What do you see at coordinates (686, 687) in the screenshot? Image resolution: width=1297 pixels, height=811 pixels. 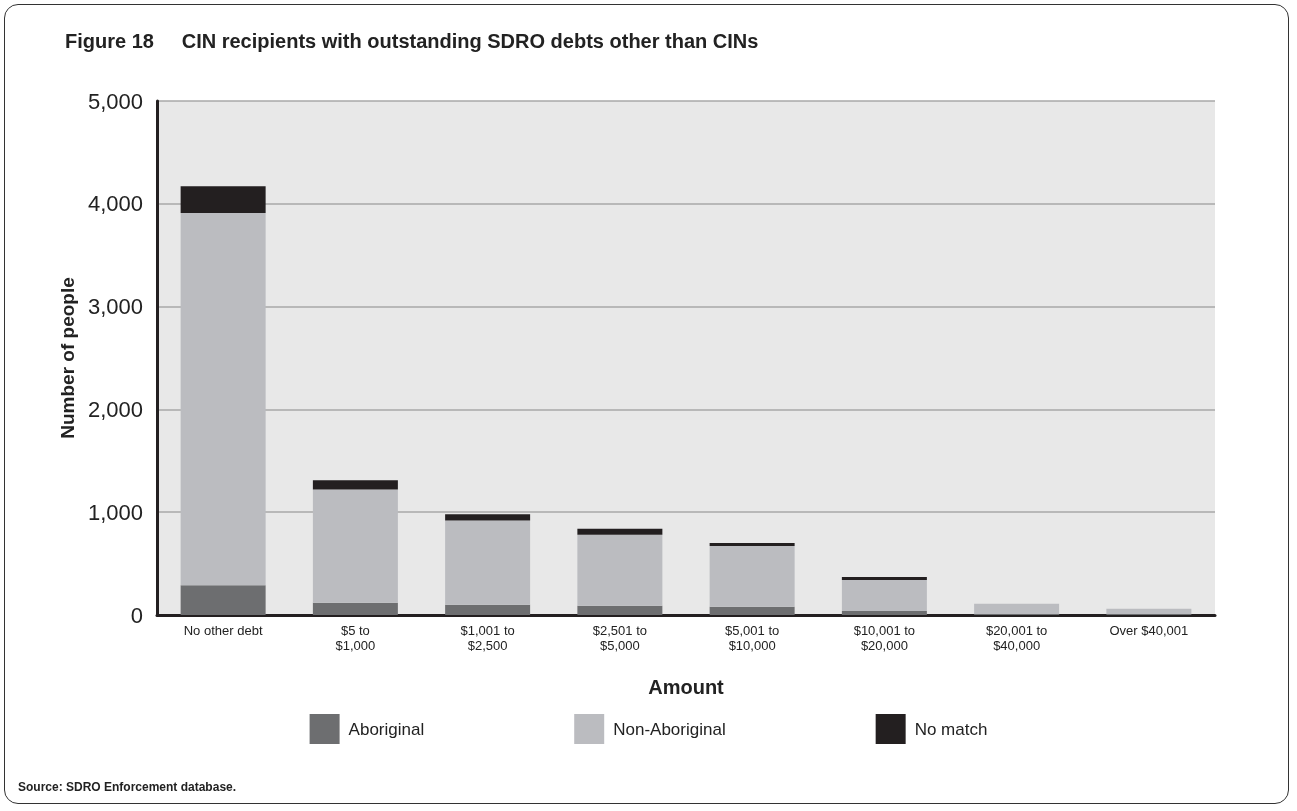 I see `x-axis-title: Amount` at bounding box center [686, 687].